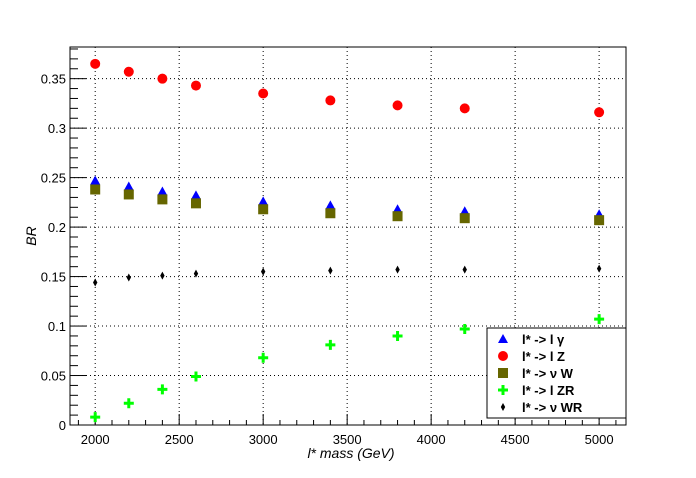 Image resolution: width=696 pixels, height=478 pixels. I want to click on y-tick-label: 0.35, so click(53, 79).